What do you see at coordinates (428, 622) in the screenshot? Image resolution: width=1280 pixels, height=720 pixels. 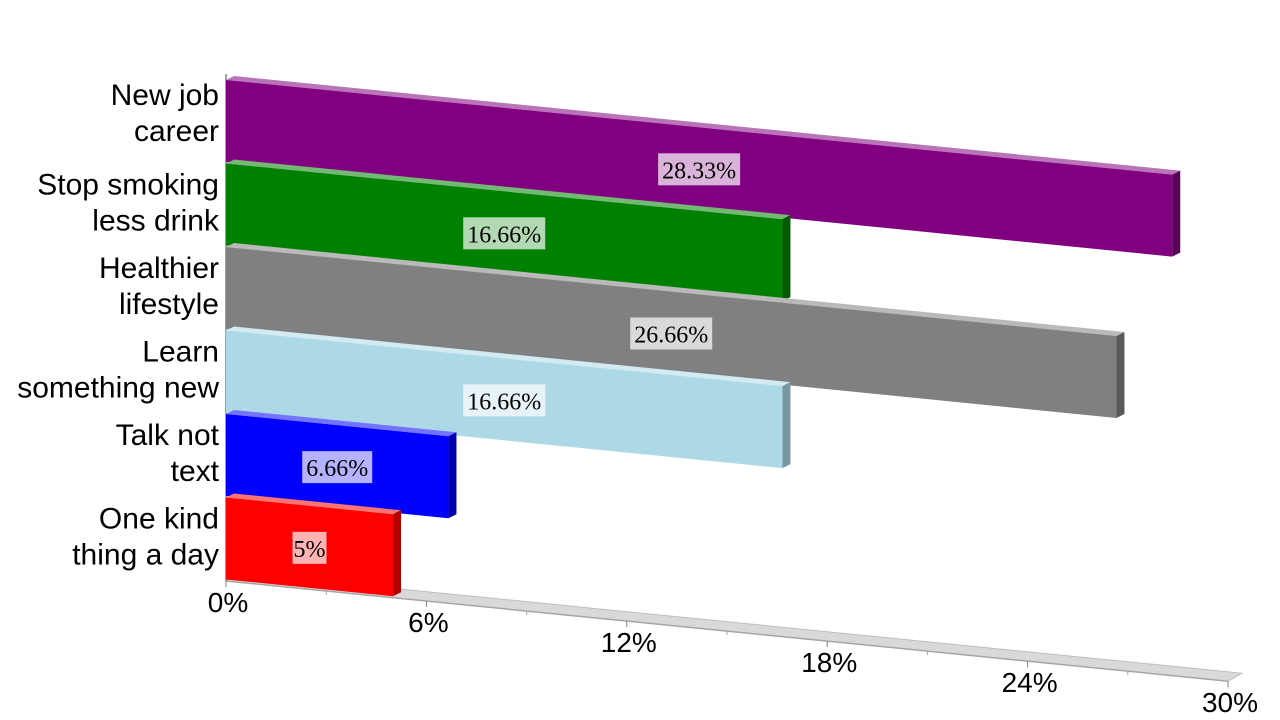 I see `tick-label: 6%` at bounding box center [428, 622].